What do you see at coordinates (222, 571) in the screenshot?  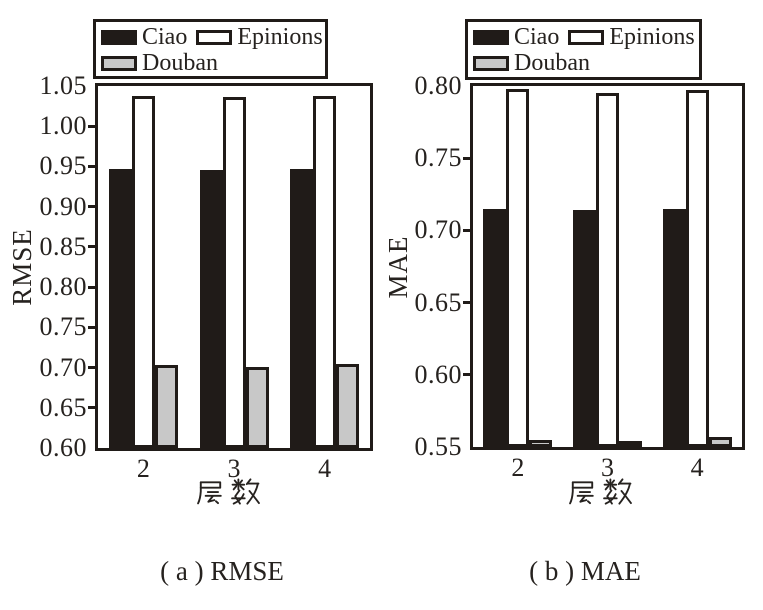 I see `caption: ( a ) RMSE` at bounding box center [222, 571].